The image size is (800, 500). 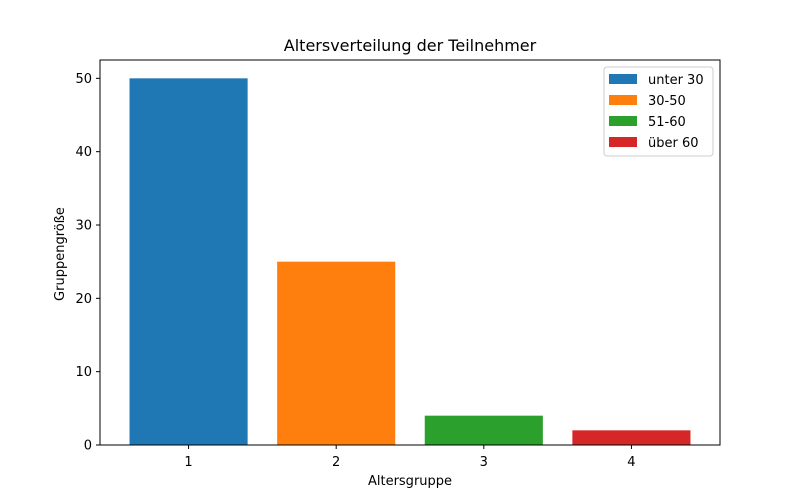 What do you see at coordinates (336, 462) in the screenshot?
I see `x-tick-label-2: 2` at bounding box center [336, 462].